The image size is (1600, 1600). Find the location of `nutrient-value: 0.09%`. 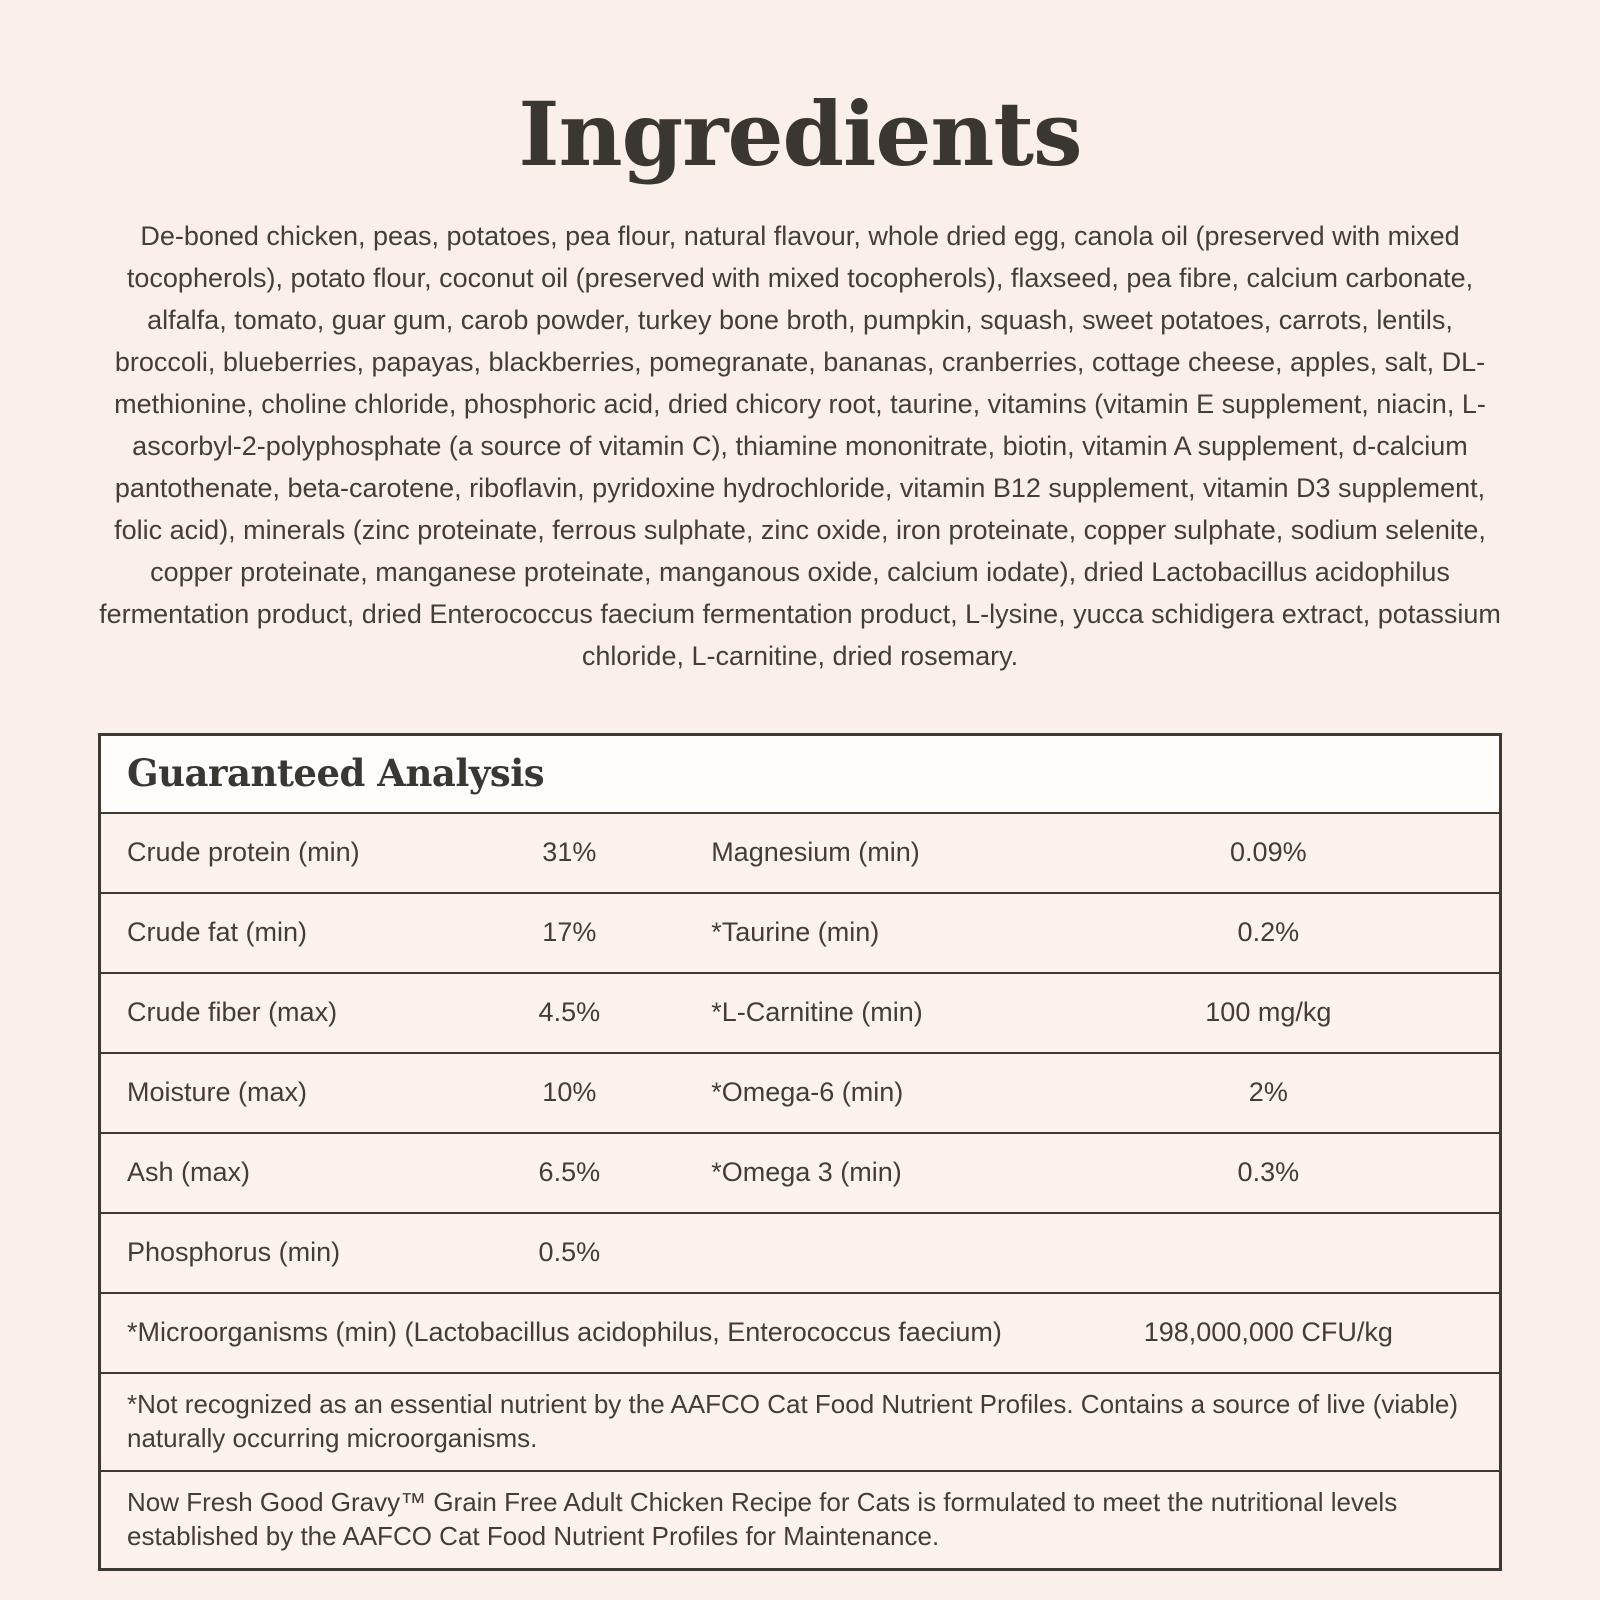

nutrient-value: 0.09% is located at coordinates (1268, 852).